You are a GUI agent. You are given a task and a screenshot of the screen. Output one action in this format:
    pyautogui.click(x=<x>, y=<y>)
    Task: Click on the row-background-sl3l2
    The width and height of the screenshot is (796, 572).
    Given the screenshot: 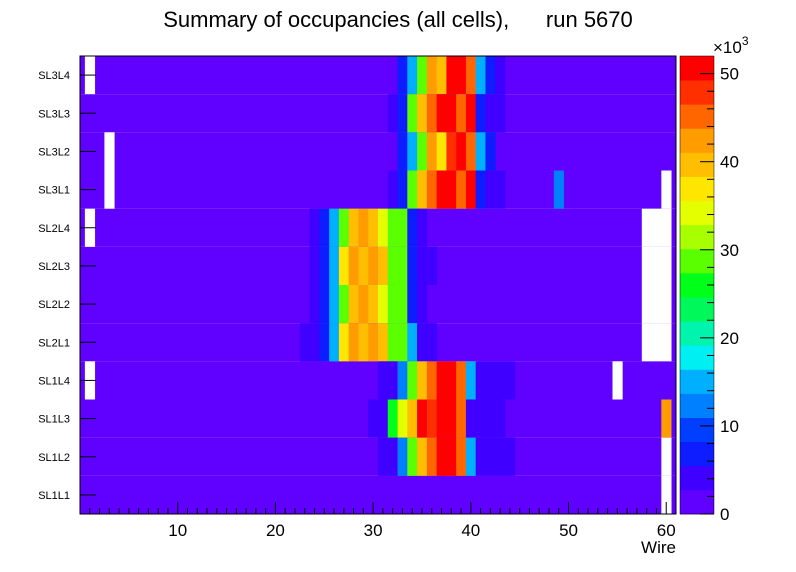 What is the action you would take?
    pyautogui.click(x=378, y=151)
    